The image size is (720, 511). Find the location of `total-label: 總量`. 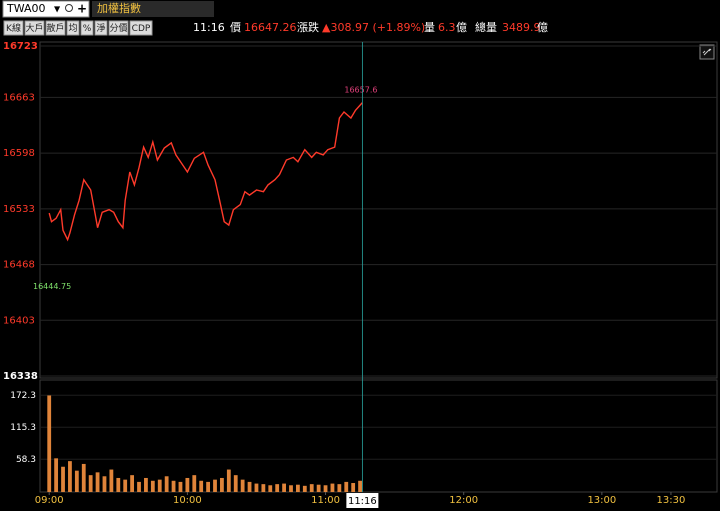

total-label: 總量 is located at coordinates (486, 27).